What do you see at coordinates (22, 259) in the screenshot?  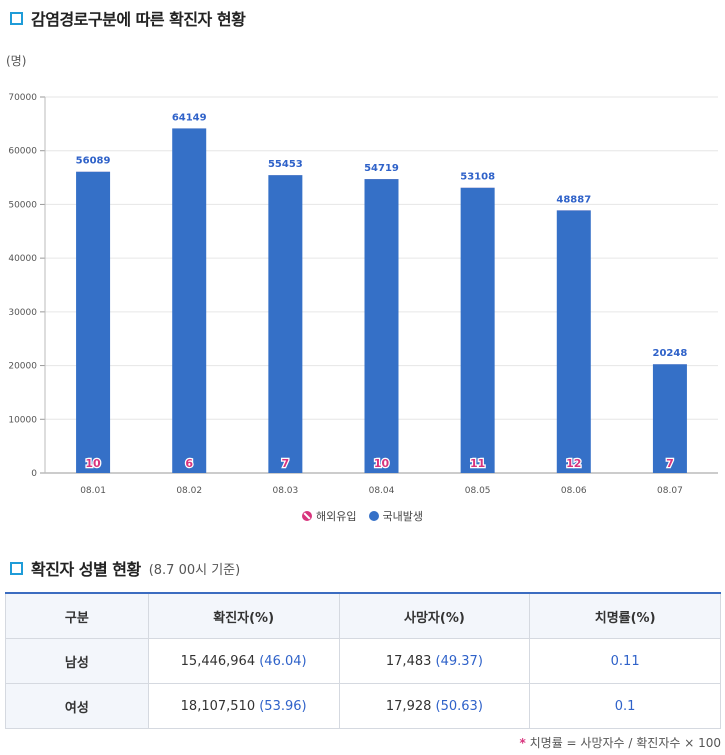 I see `y-tick-label: 40000` at bounding box center [22, 259].